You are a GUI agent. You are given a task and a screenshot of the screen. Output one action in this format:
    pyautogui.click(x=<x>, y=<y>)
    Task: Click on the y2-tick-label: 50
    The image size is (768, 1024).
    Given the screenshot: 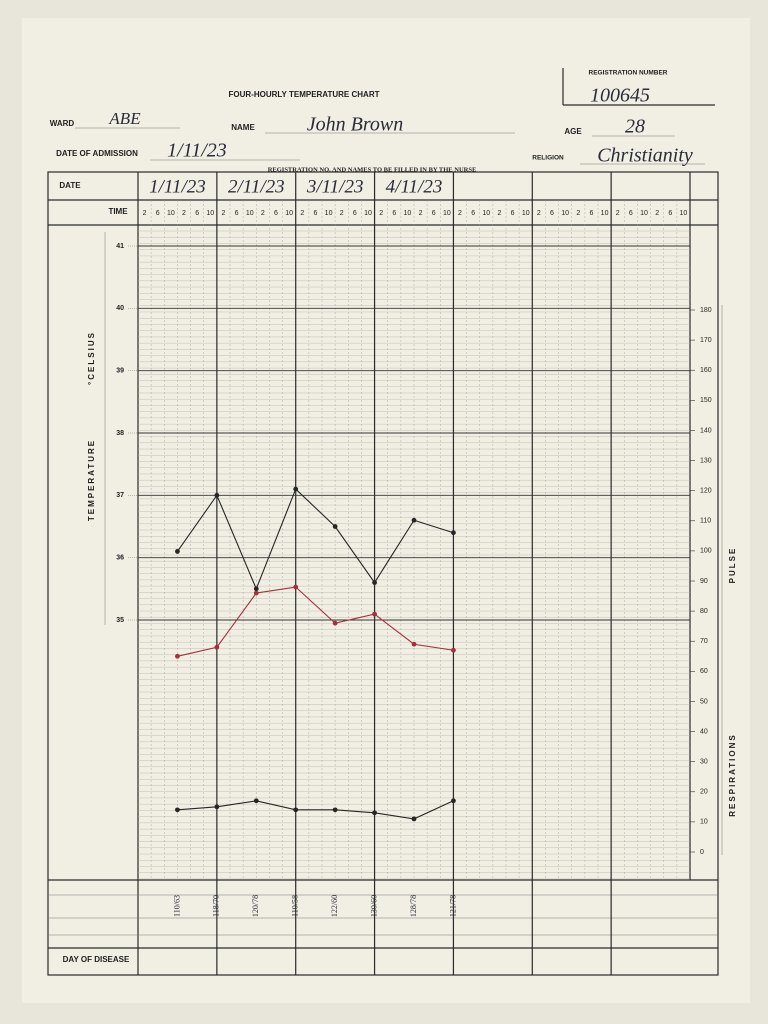 What is the action you would take?
    pyautogui.click(x=704, y=701)
    